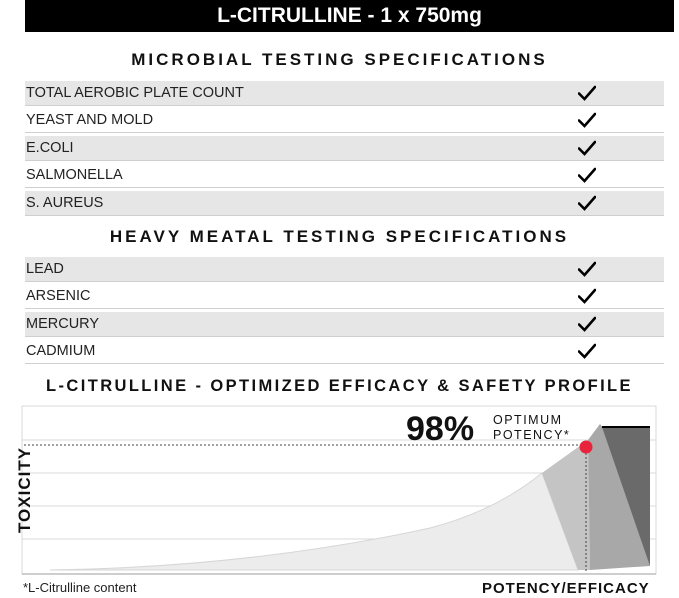 This screenshot has width=679, height=598. I want to click on row-label: YEAST AND MOLD, so click(90, 120).